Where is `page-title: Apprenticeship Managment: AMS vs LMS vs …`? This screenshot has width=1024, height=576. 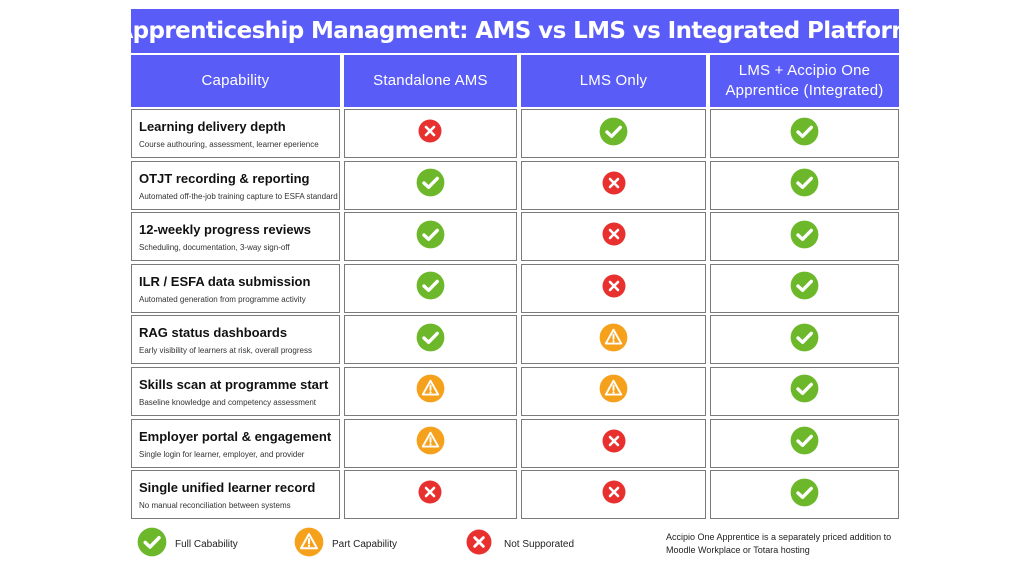
page-title: Apprenticeship Managment: AMS vs LMS vs … is located at coordinates (515, 31).